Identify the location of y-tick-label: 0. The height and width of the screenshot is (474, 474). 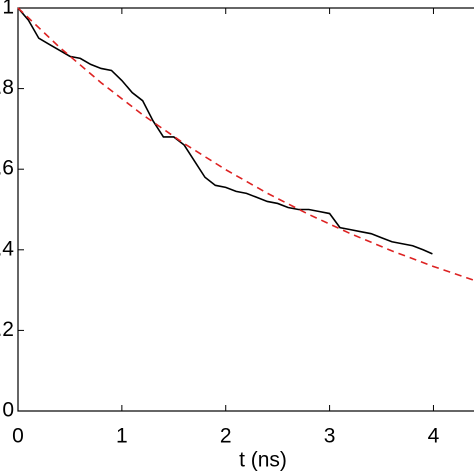
(8, 410).